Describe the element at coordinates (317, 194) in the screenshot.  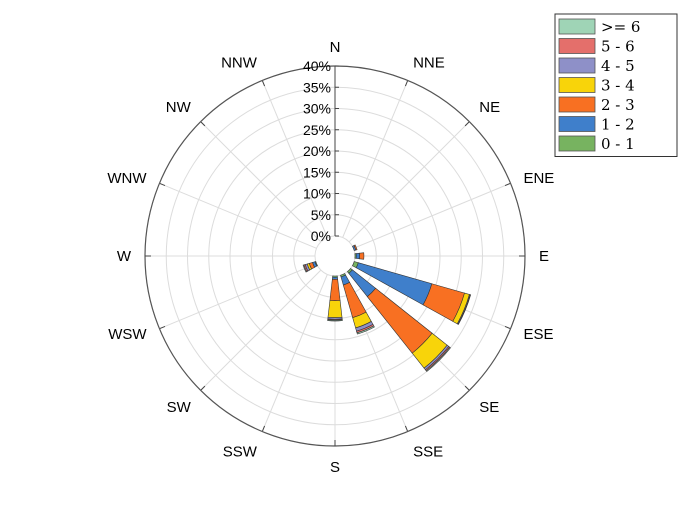
I see `radial-tick-label: 10%` at that location.